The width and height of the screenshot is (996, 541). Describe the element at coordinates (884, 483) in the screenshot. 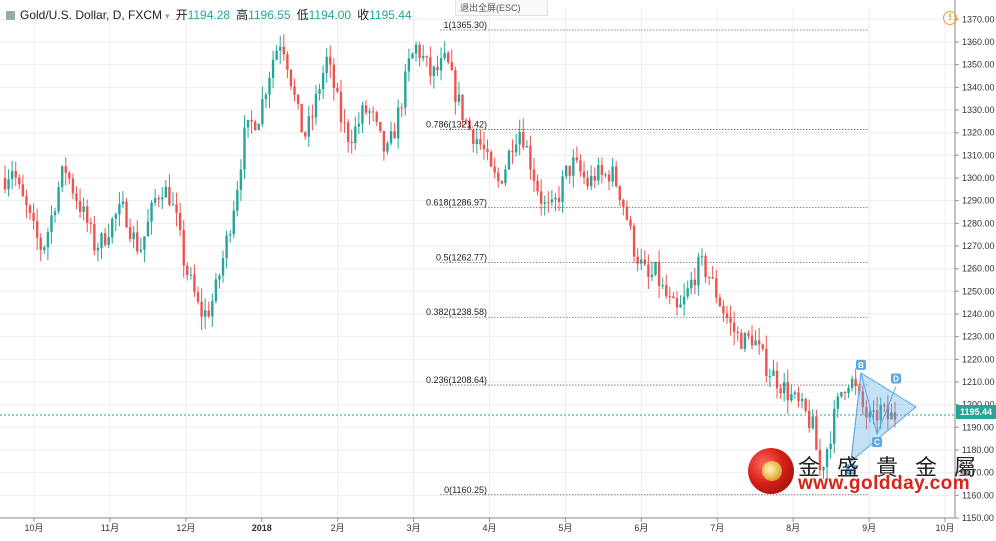

I see `logo-url-text: www.goldday.com` at that location.